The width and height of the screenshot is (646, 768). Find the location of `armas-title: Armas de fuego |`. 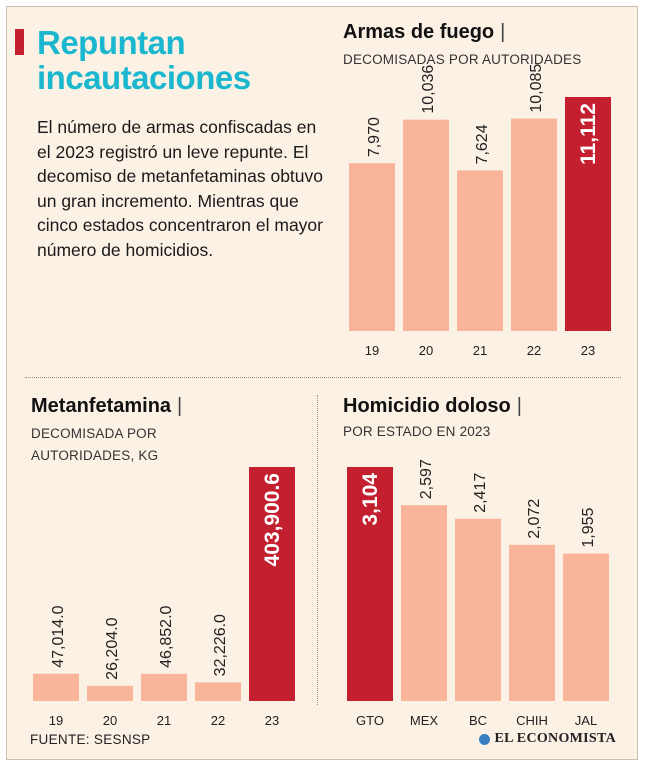

armas-title: Armas de fuego | is located at coordinates (424, 32).